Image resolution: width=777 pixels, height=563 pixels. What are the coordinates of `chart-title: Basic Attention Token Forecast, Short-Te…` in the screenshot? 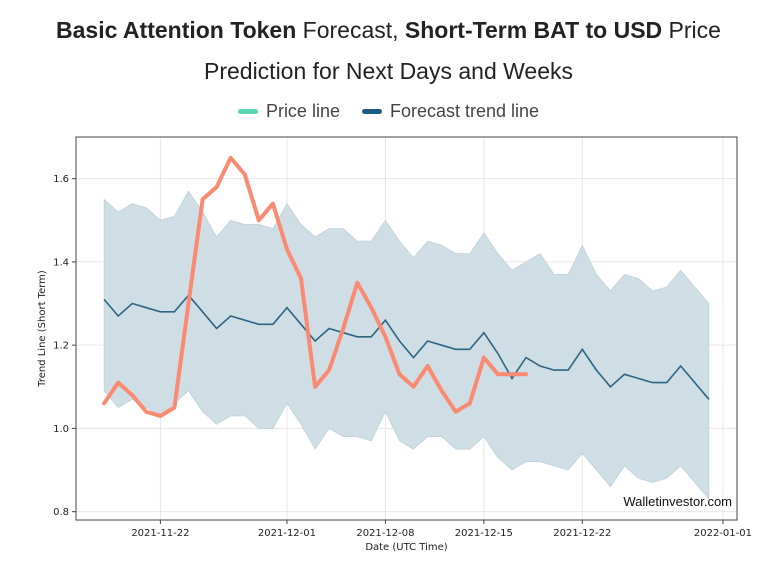 It's located at (388, 51).